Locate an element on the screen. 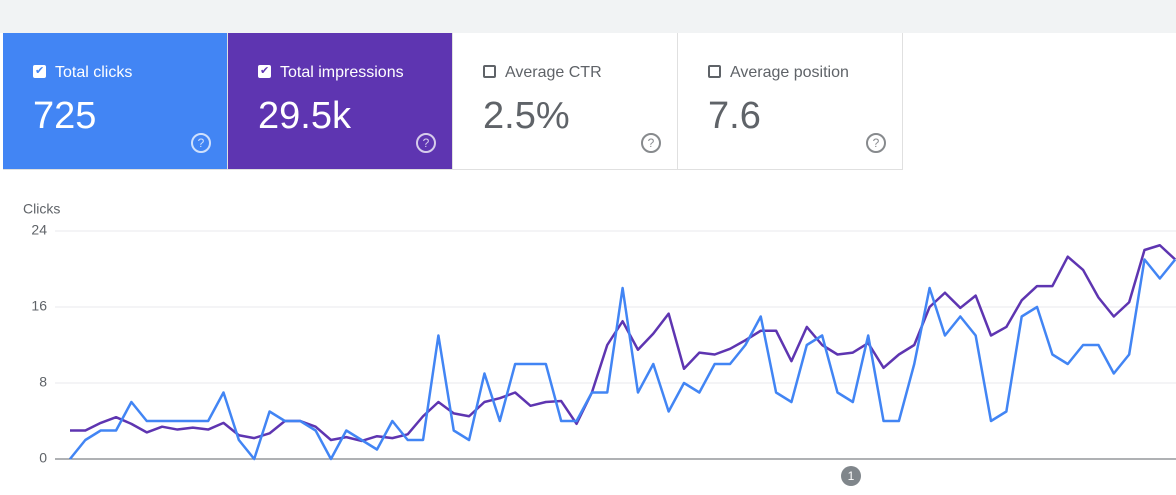 This screenshot has width=1176, height=495. y-tick-label: 24 is located at coordinates (39, 230).